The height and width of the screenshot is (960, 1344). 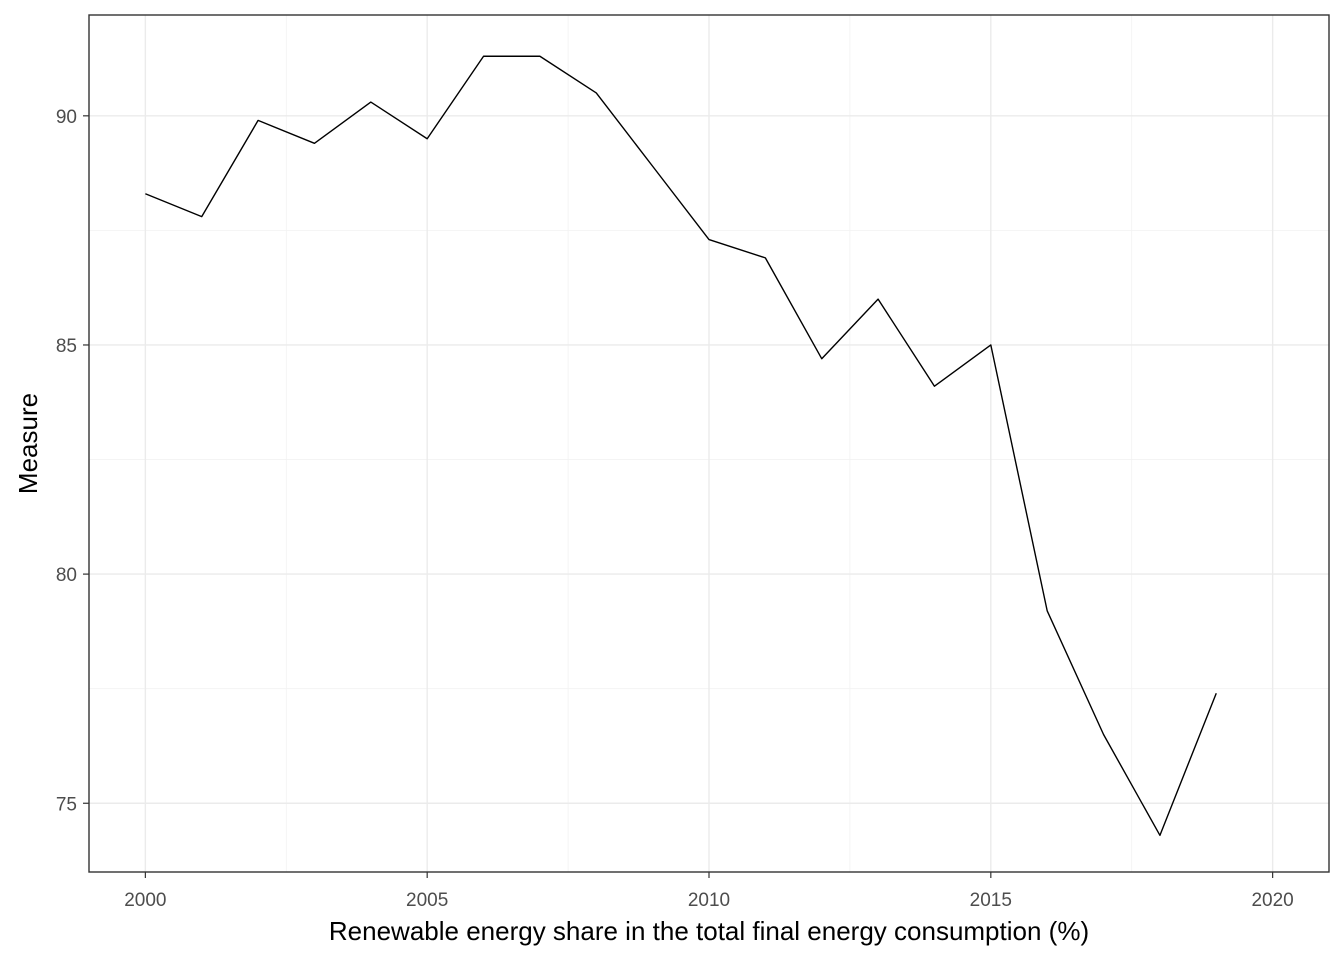 I want to click on y-tick-label: 90, so click(x=66, y=117).